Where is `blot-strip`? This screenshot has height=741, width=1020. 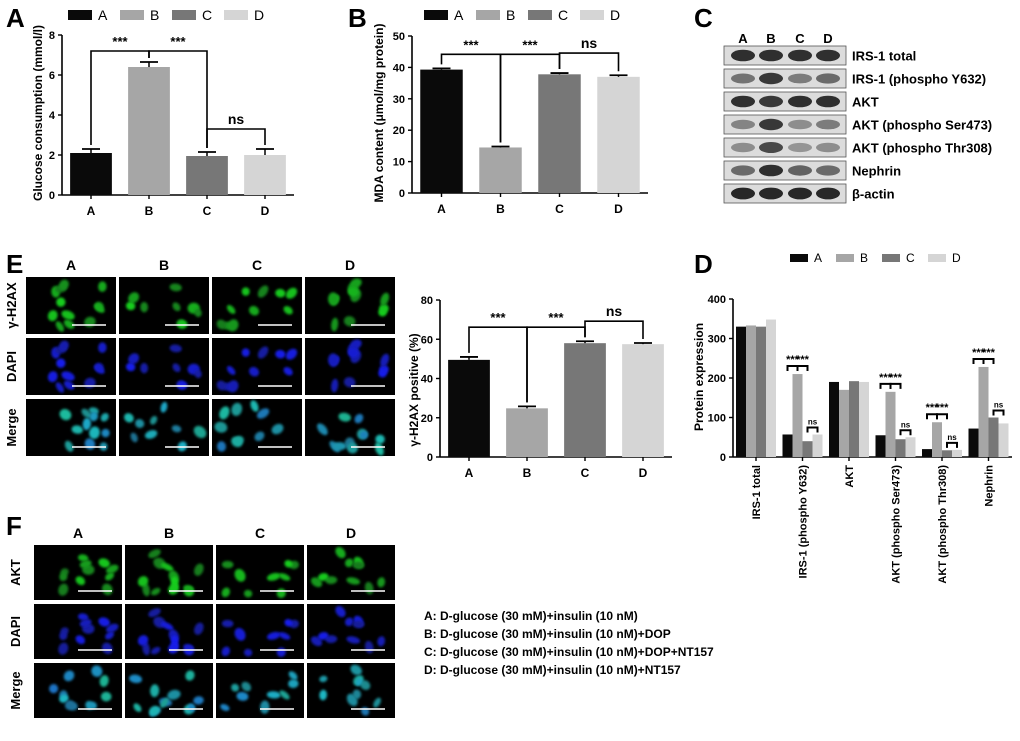
blot-strip is located at coordinates (785, 55).